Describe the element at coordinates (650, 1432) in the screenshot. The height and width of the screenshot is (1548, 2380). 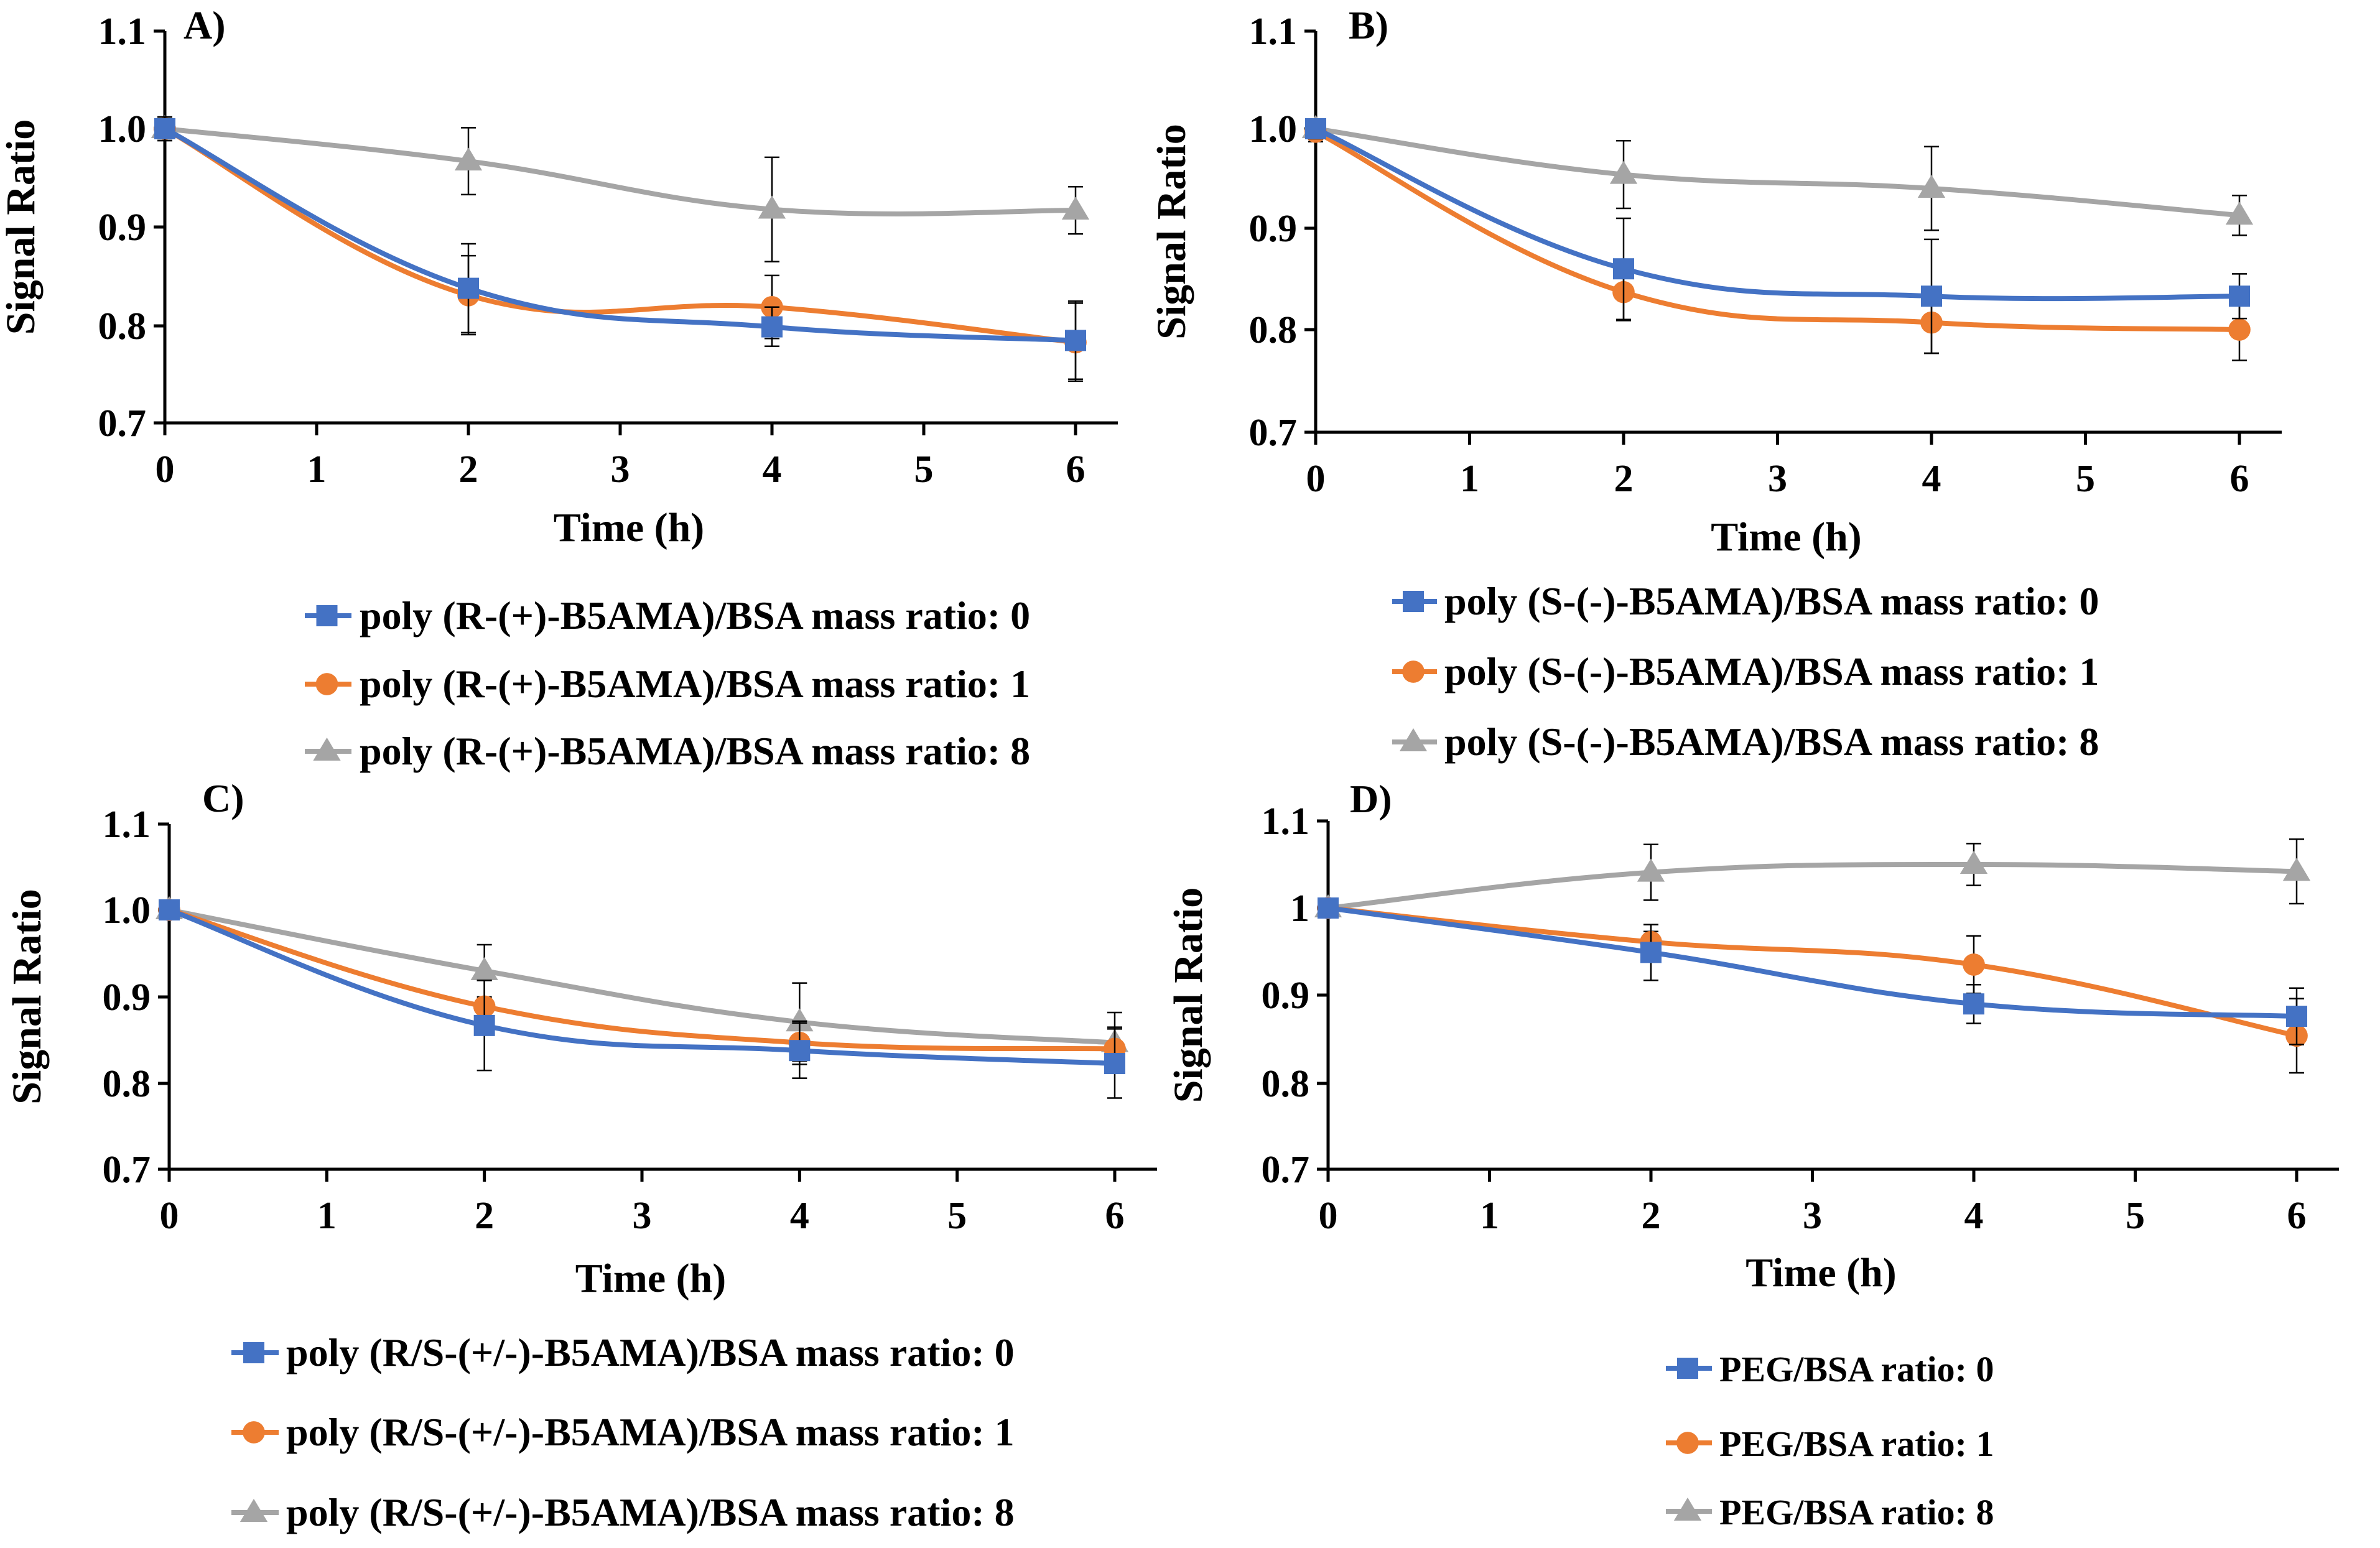
I see `legend-label: poly (R/S-(+/-)-B5AMA)/BSA mass ratio: 1` at that location.